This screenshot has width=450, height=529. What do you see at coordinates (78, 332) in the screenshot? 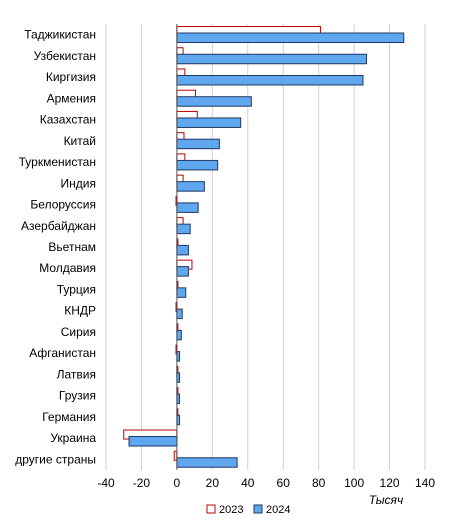
I see `category-label: Сирия` at bounding box center [78, 332].